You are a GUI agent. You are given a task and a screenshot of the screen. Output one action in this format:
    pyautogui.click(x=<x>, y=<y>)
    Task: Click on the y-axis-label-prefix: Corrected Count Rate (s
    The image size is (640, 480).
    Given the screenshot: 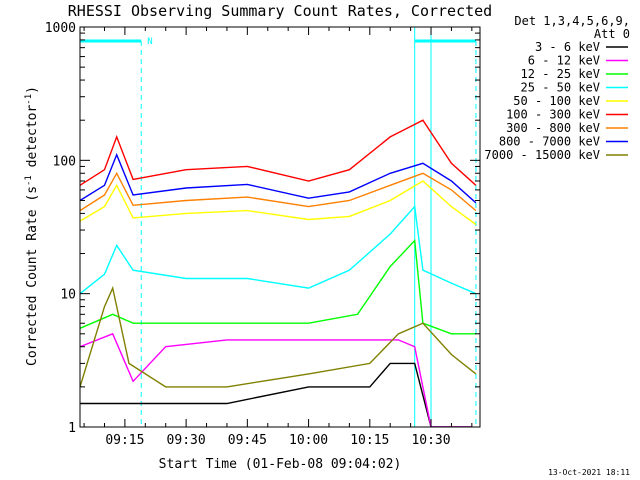 What is the action you would take?
    pyautogui.click(x=32, y=276)
    